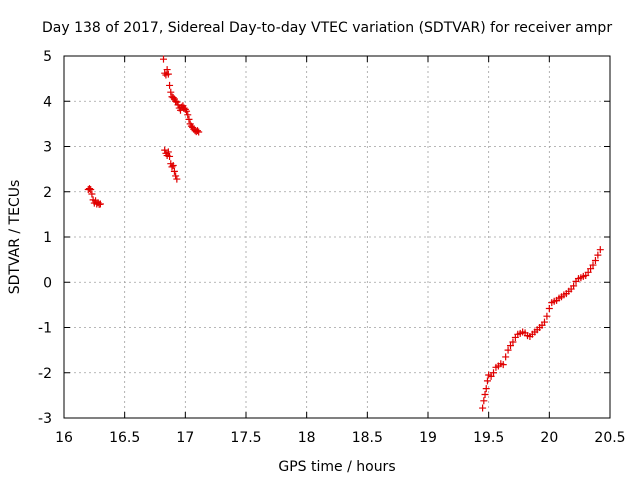 The width and height of the screenshot is (640, 480). I want to click on x-tick-label: 17, so click(185, 438).